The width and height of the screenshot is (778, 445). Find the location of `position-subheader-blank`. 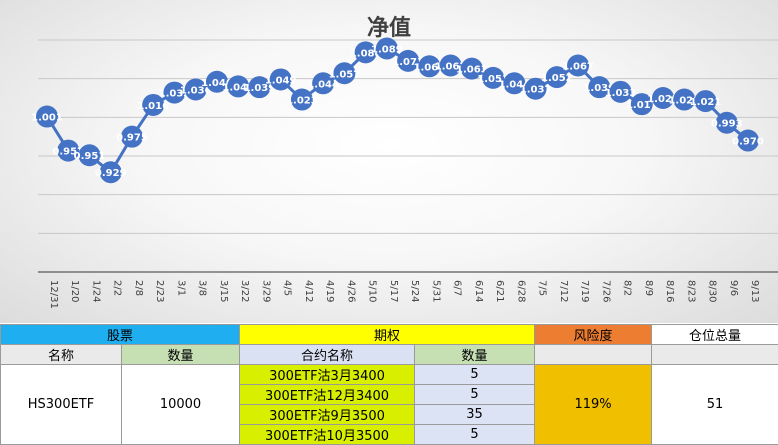

position-subheader-blank is located at coordinates (714, 354).